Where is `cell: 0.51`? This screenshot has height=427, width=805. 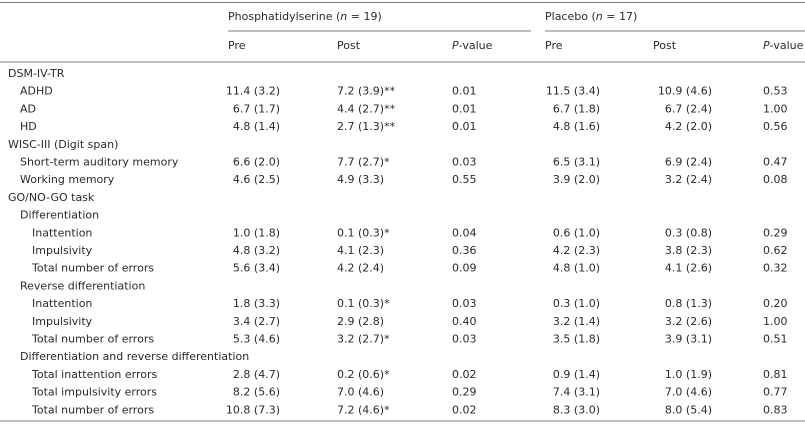
cell: 0.51 is located at coordinates (775, 339).